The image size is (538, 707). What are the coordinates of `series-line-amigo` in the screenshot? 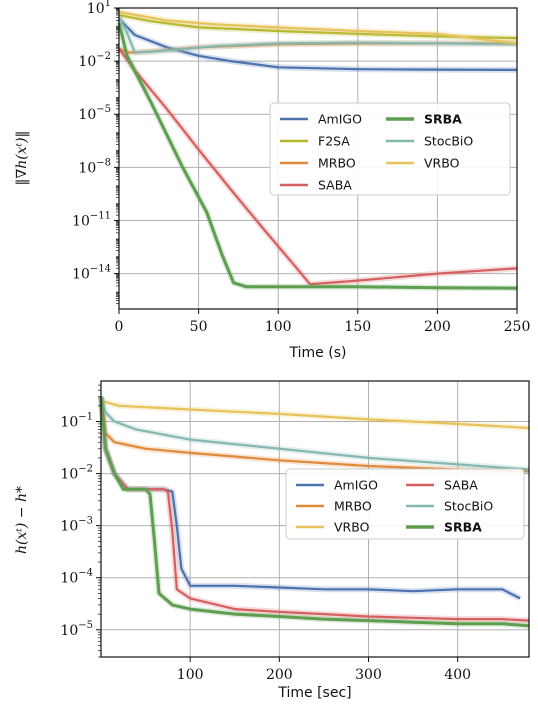 It's located at (318, 44).